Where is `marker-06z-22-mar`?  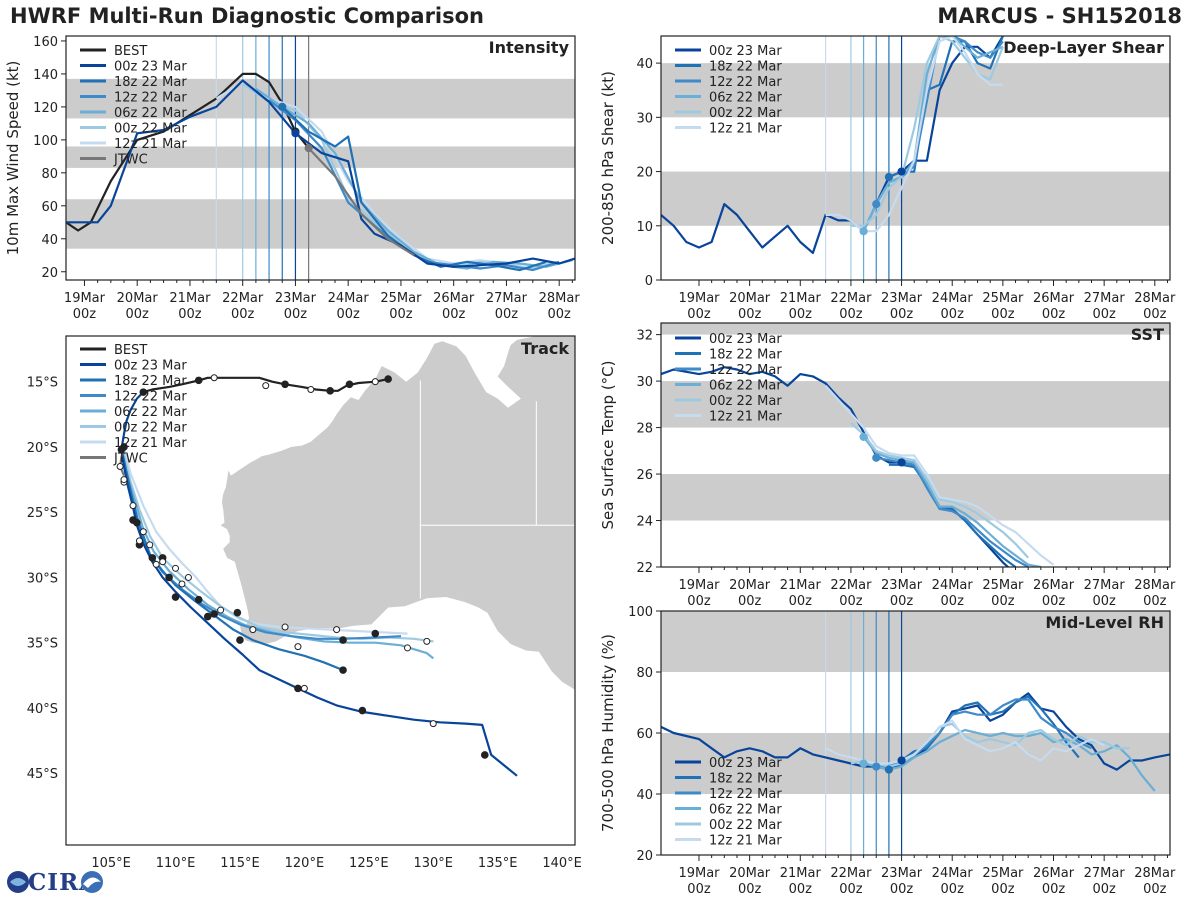
marker-06z-22-mar is located at coordinates (863, 231).